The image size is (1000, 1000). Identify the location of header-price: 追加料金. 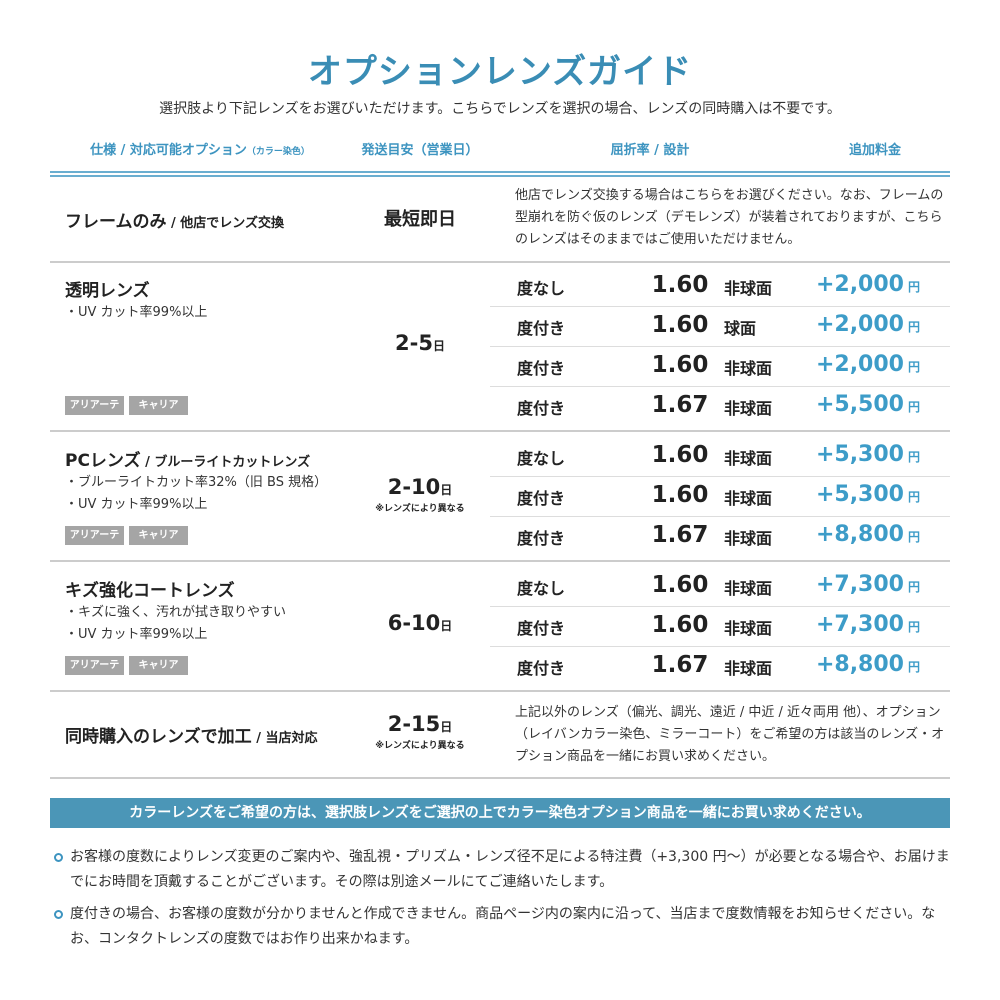
(874, 150).